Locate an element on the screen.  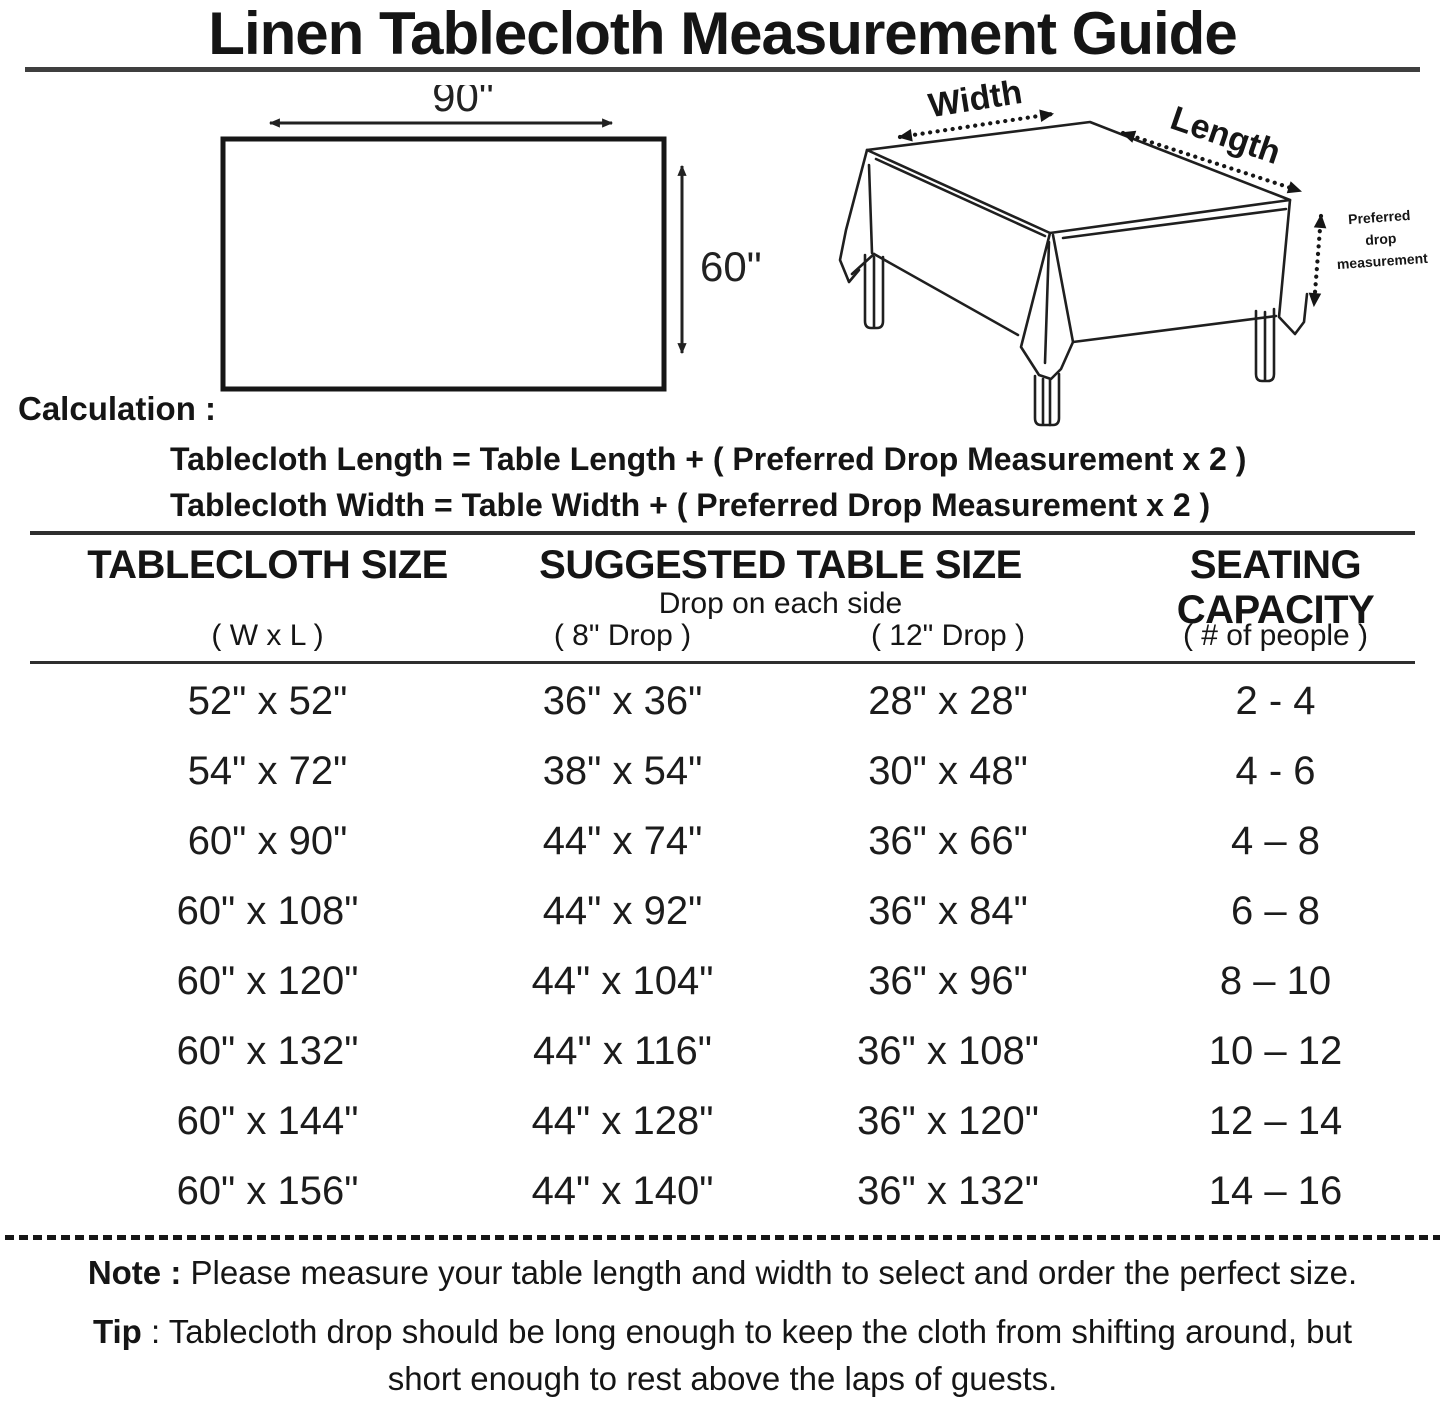
drop-measurement-label: Preferred drop measurement is located at coordinates (1382, 239).